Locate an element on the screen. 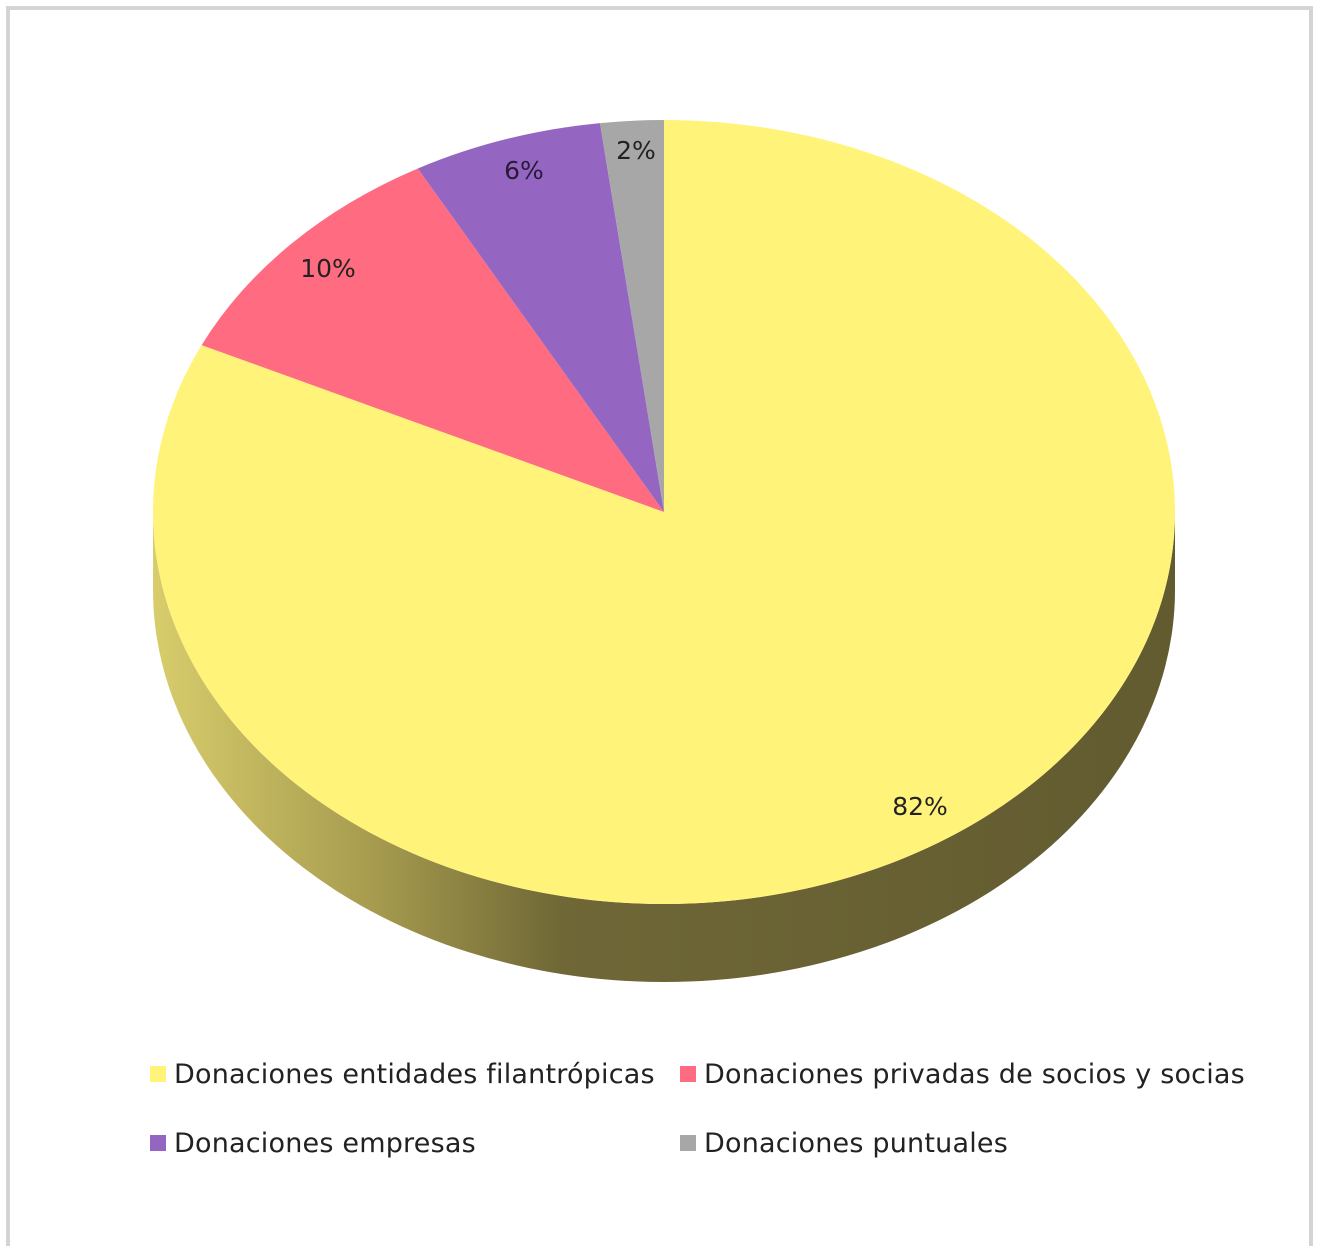 Image resolution: width=1317 pixels, height=1246 pixels. pie-slice-socios is located at coordinates (433, 340).